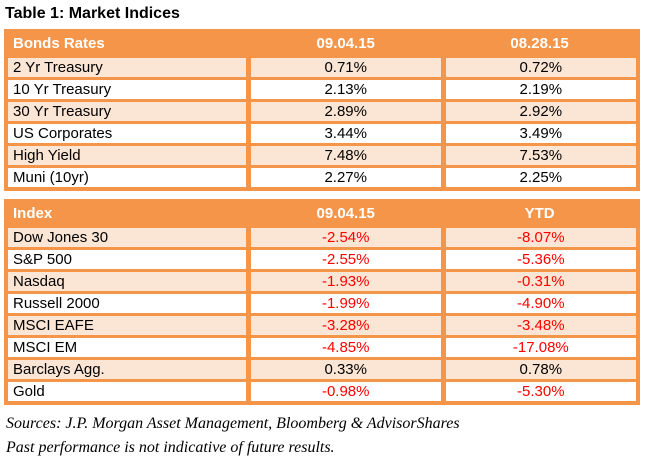 The width and height of the screenshot is (652, 459). I want to click on row-label: US Corporates, so click(127, 133).